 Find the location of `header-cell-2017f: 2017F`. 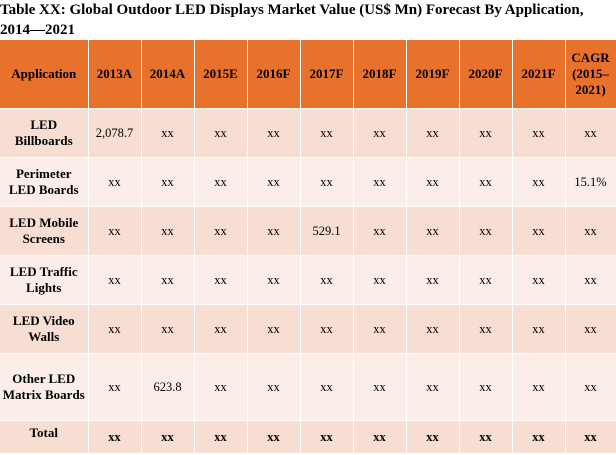

header-cell-2017f: 2017F is located at coordinates (327, 74).